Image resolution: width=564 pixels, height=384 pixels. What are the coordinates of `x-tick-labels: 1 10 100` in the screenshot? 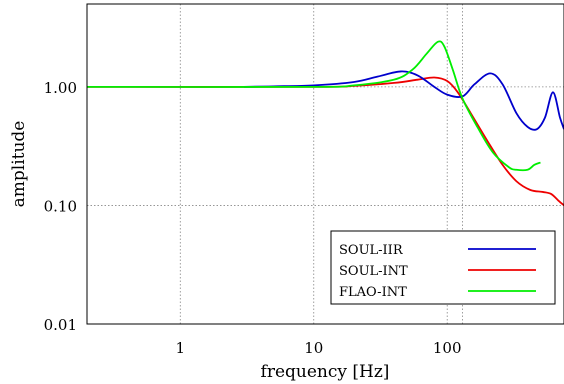 It's located at (319, 348).